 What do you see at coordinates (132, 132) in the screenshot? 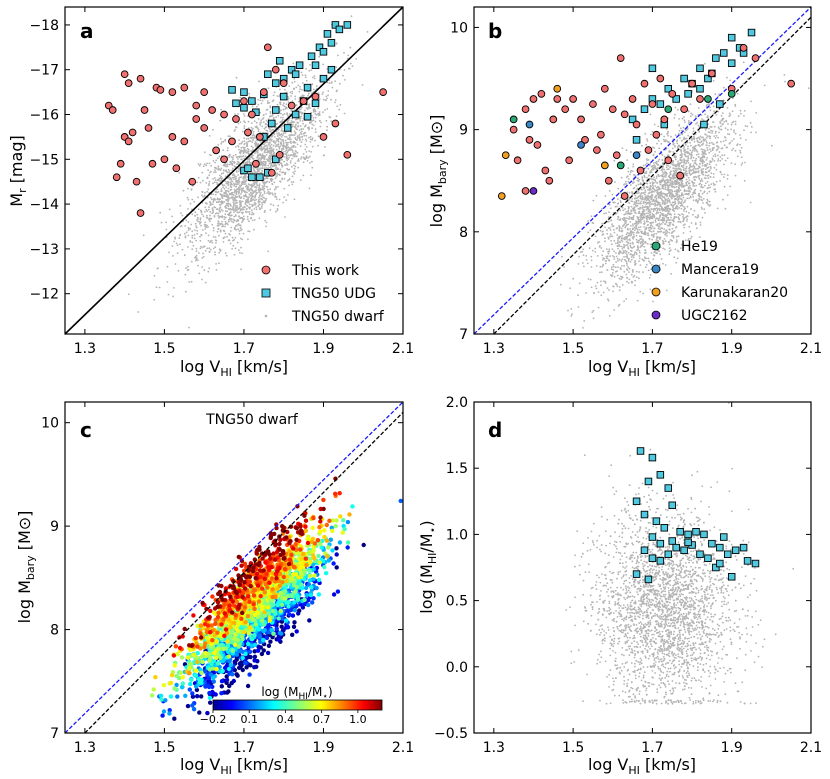
I see `this-work-point` at bounding box center [132, 132].